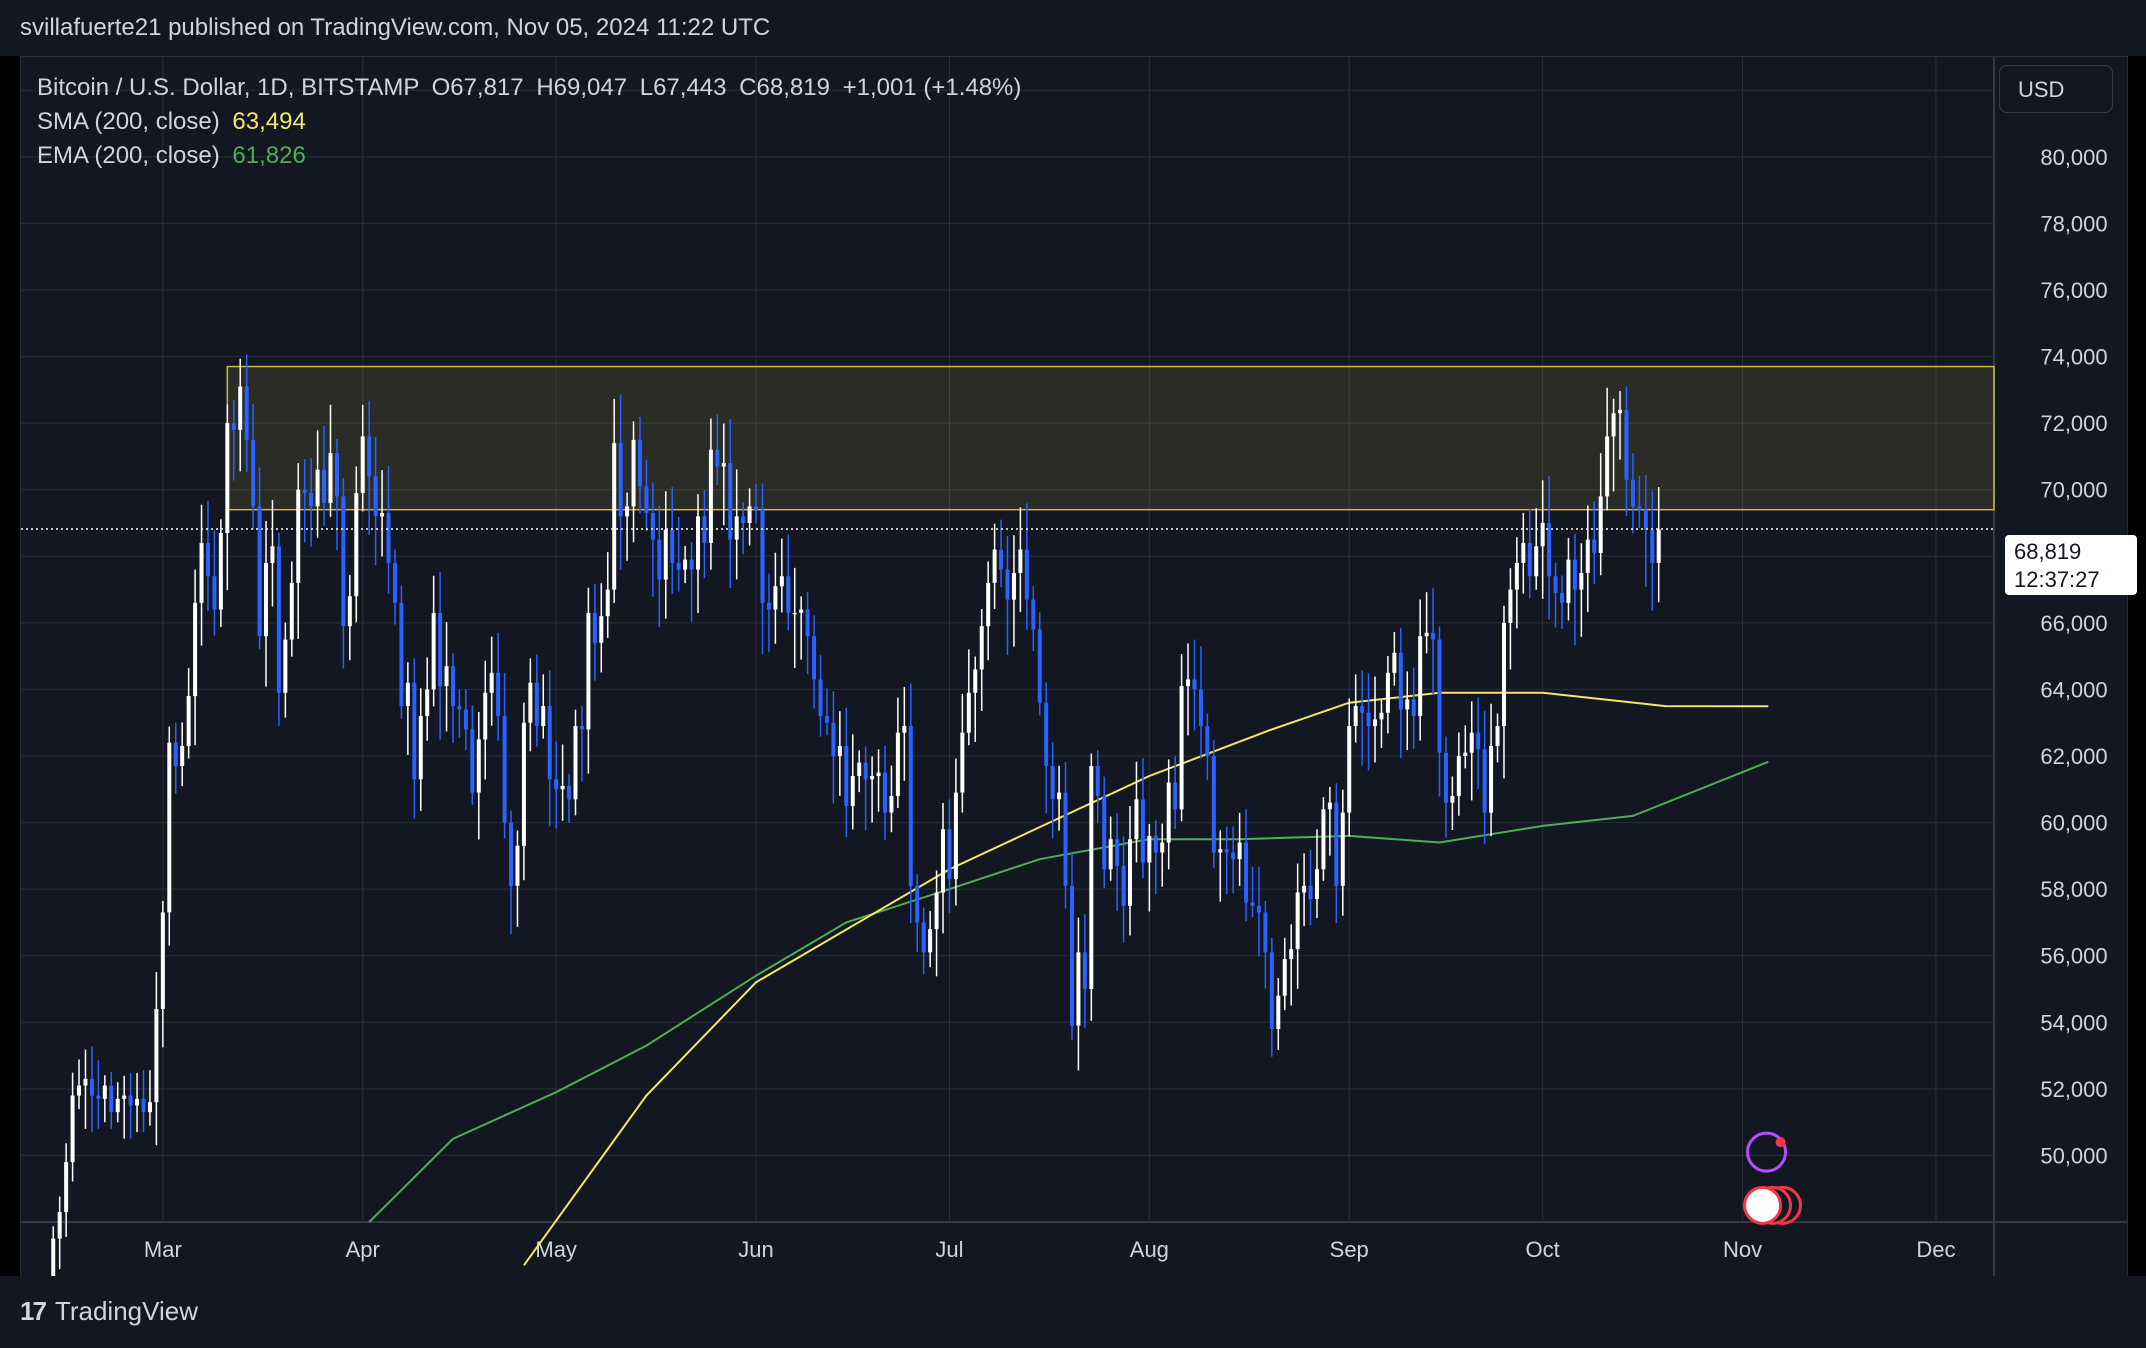  I want to click on y-tick-label: 58,000, so click(2073, 889).